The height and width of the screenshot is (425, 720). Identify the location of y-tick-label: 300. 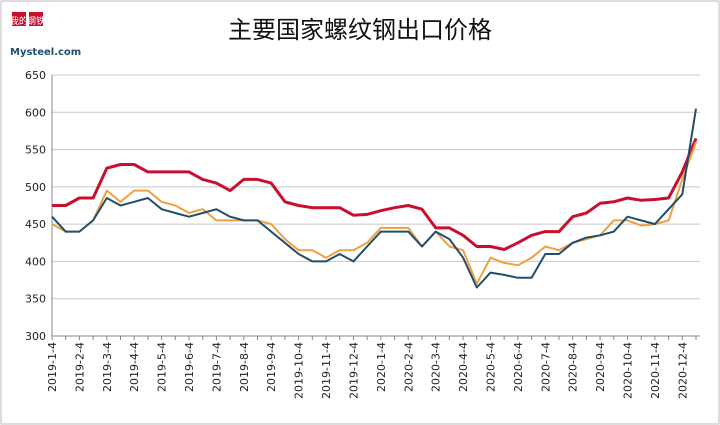
(35, 336).